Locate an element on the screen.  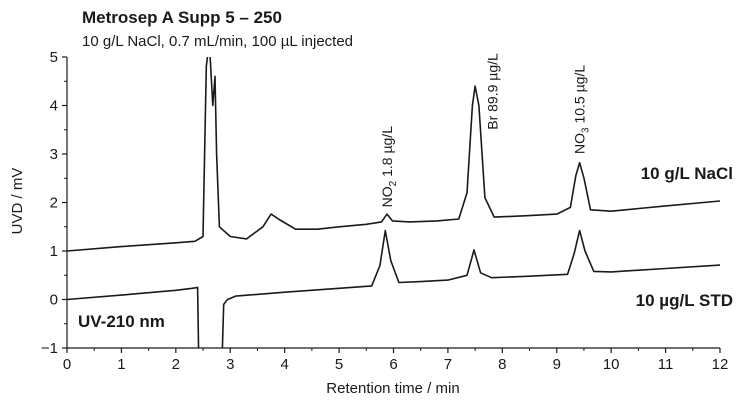
x-tick-label: 6 is located at coordinates (393, 364).